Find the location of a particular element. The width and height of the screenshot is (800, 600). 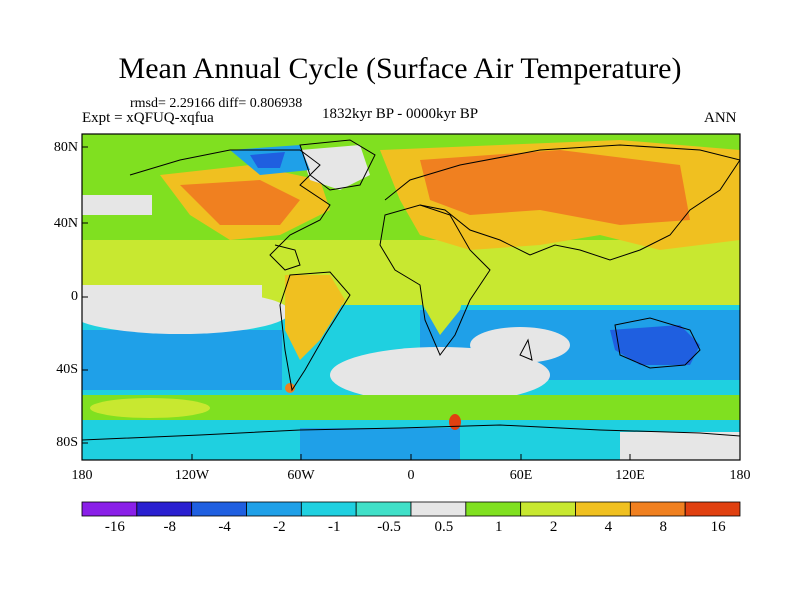

field-australia-cold is located at coordinates (655, 345).